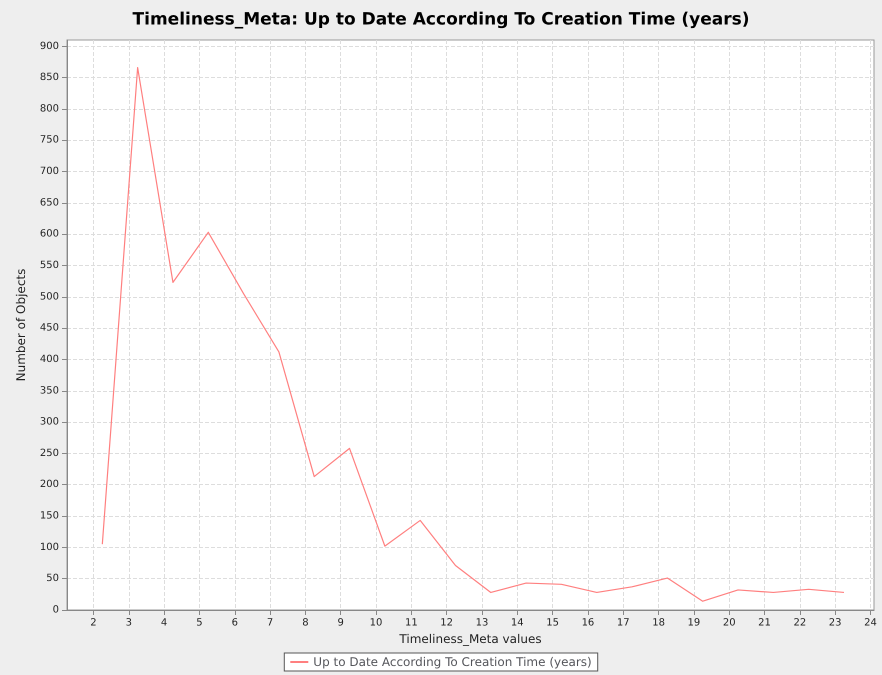 Image resolution: width=882 pixels, height=675 pixels. What do you see at coordinates (93, 623) in the screenshot?
I see `x-tick-label: 2` at bounding box center [93, 623].